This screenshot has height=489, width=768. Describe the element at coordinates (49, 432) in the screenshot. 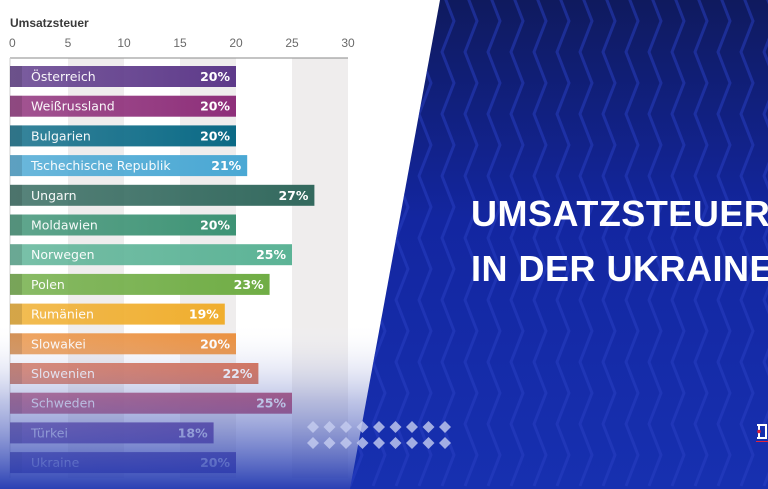

I see `bar-category-label: Türkei` at that location.